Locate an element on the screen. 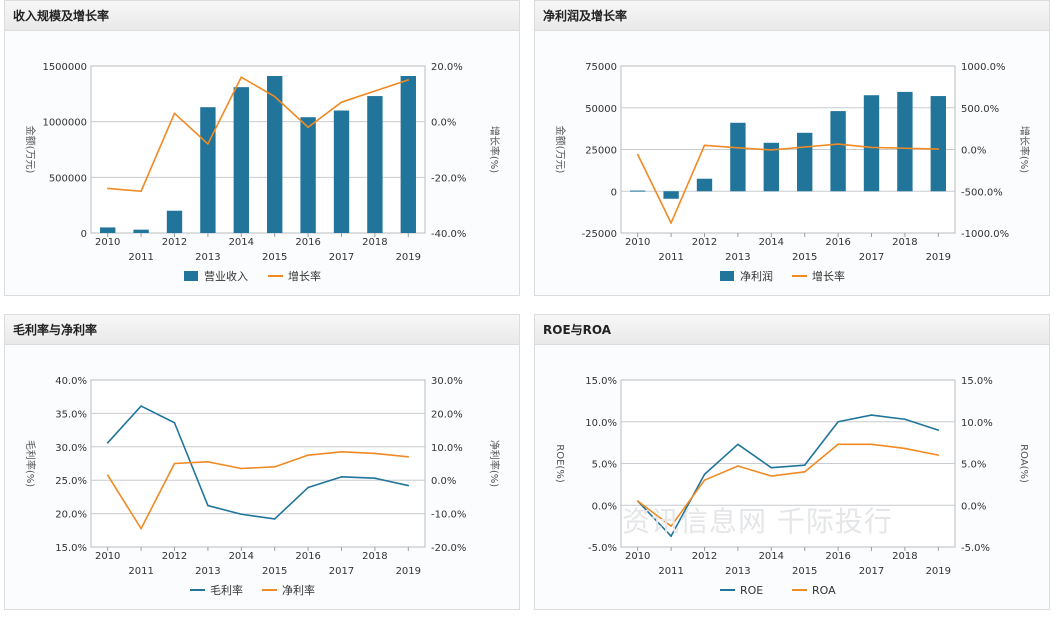 The height and width of the screenshot is (624, 1054). x-tick-label: 2015 is located at coordinates (804, 257).